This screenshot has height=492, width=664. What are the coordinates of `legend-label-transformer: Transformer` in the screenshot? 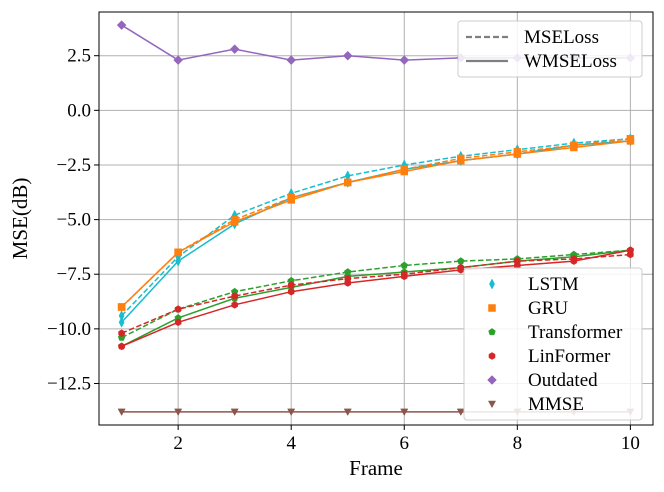 It's located at (575, 332).